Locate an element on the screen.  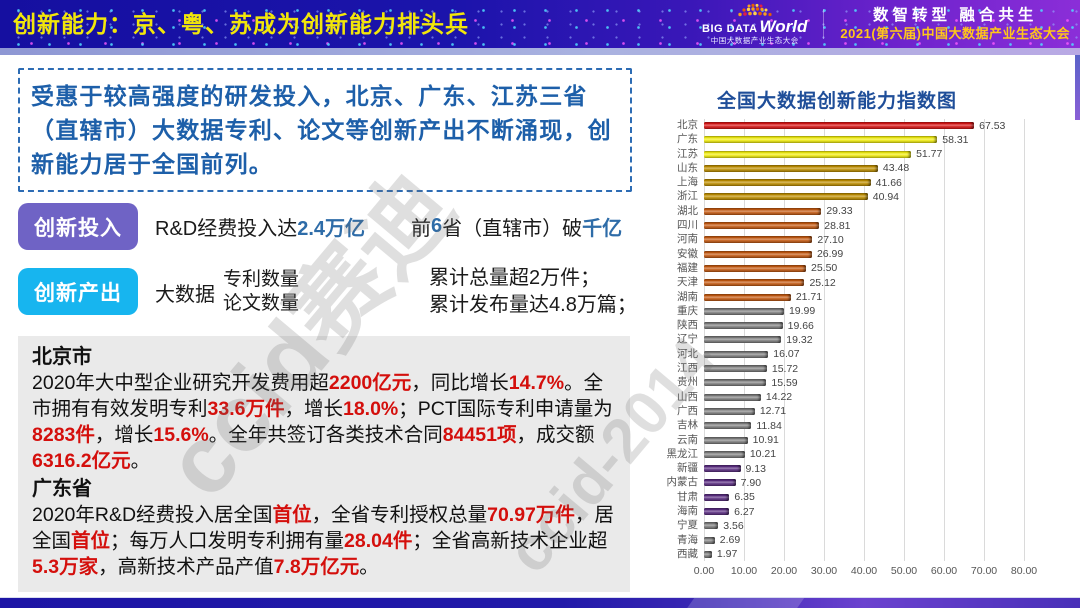
text-segment: 2200亿元 is located at coordinates (370, 383).